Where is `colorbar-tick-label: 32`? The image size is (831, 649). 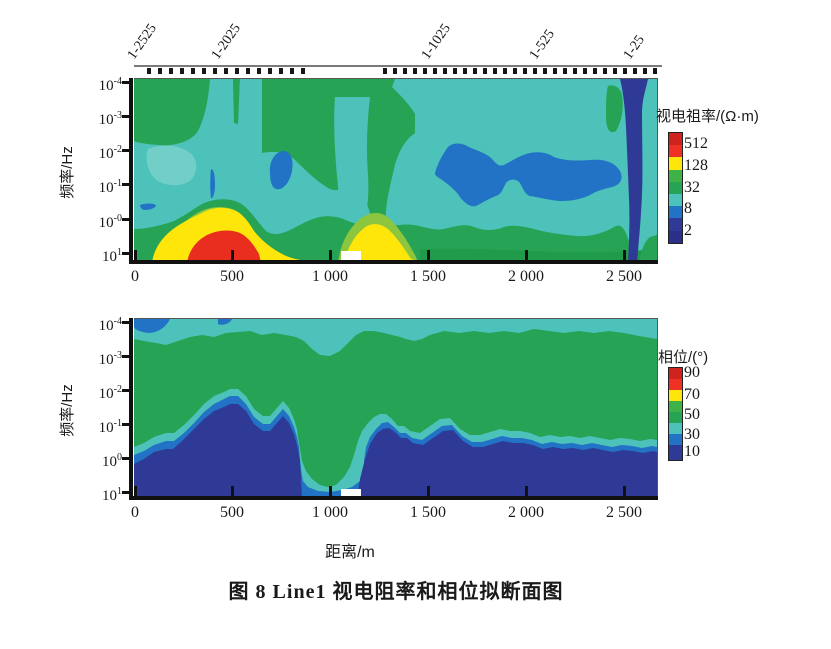
colorbar-tick-label: 32 is located at coordinates (692, 187).